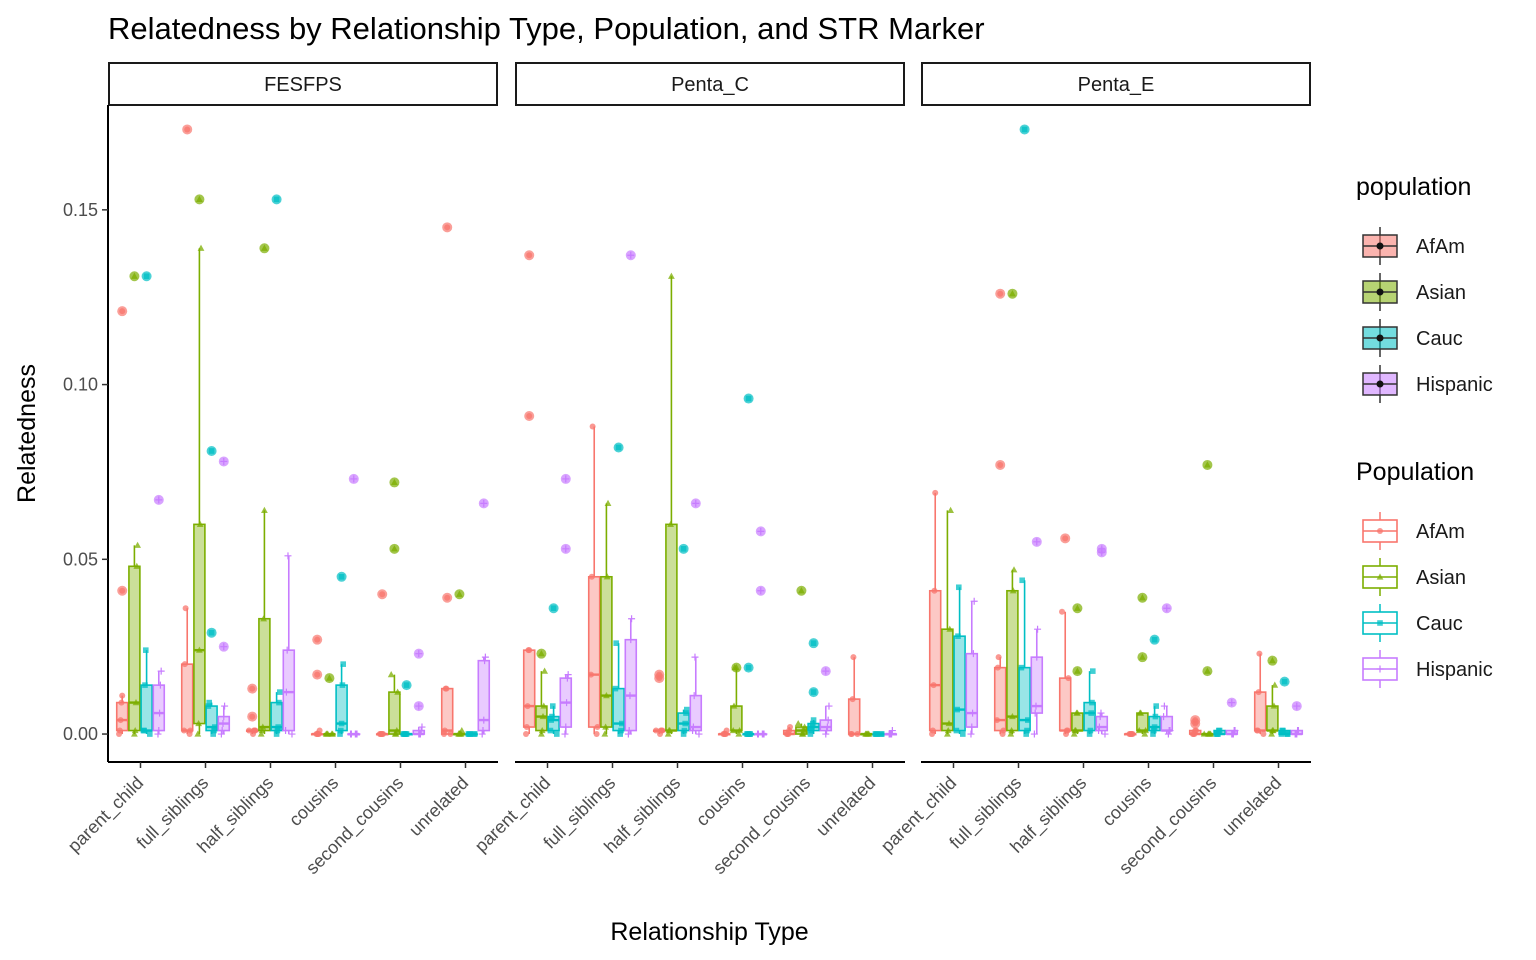  Describe the element at coordinates (303, 84) in the screenshot. I see `facet-strip` at that location.